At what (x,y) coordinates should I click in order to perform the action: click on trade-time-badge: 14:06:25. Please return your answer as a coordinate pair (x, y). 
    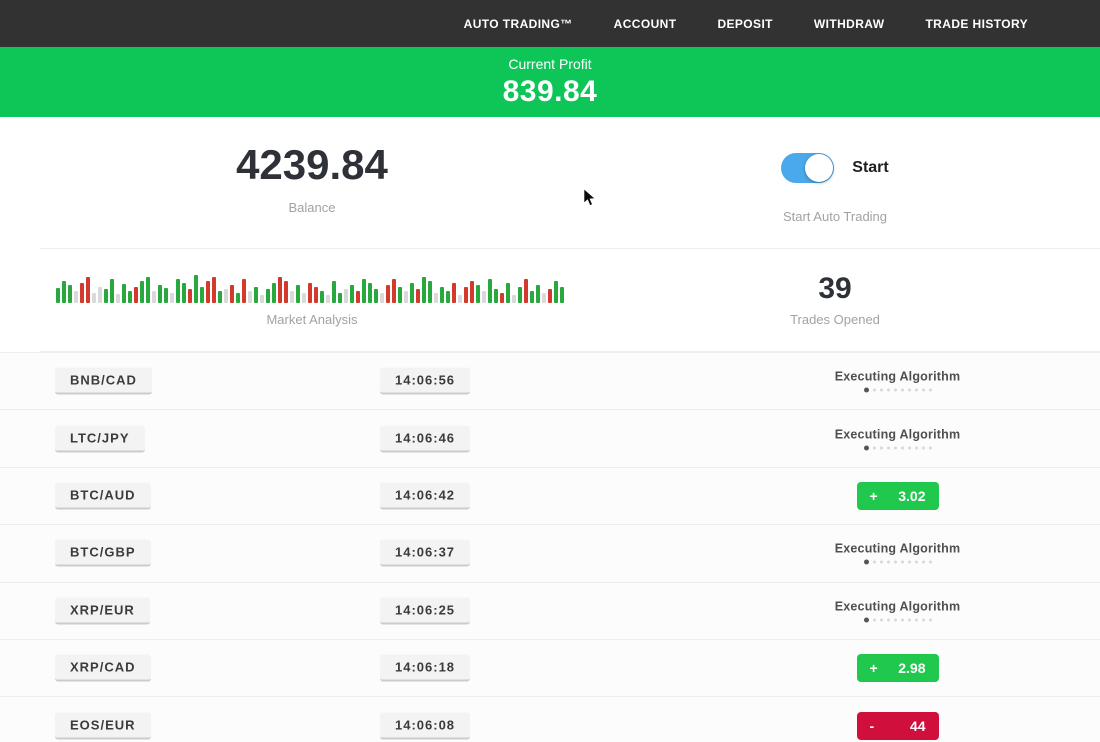
    Looking at the image, I should click on (425, 611).